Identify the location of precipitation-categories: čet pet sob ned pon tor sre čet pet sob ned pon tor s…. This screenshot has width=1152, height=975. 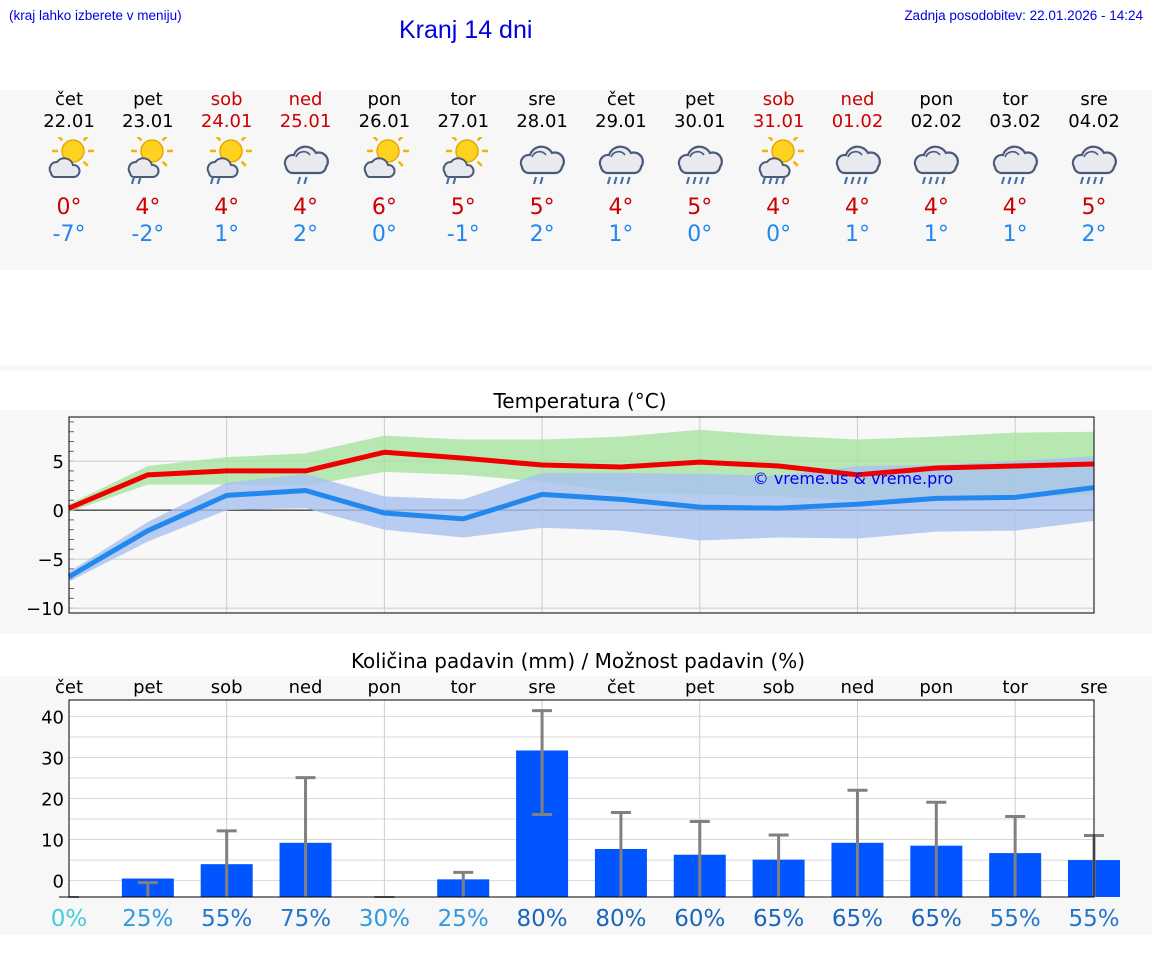
(581, 687).